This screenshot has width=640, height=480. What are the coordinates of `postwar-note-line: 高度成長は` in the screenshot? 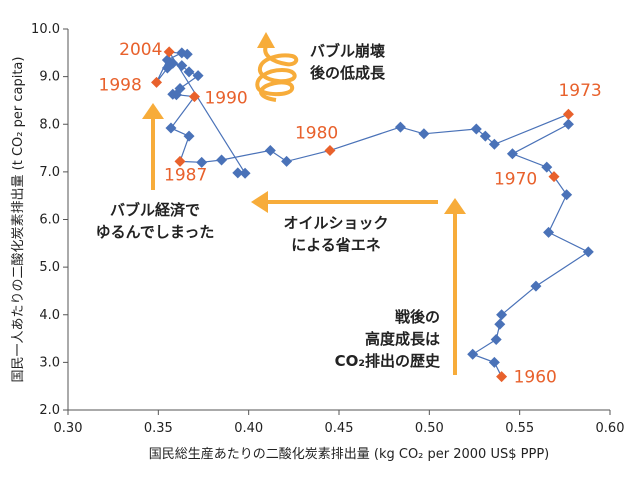 It's located at (402, 339).